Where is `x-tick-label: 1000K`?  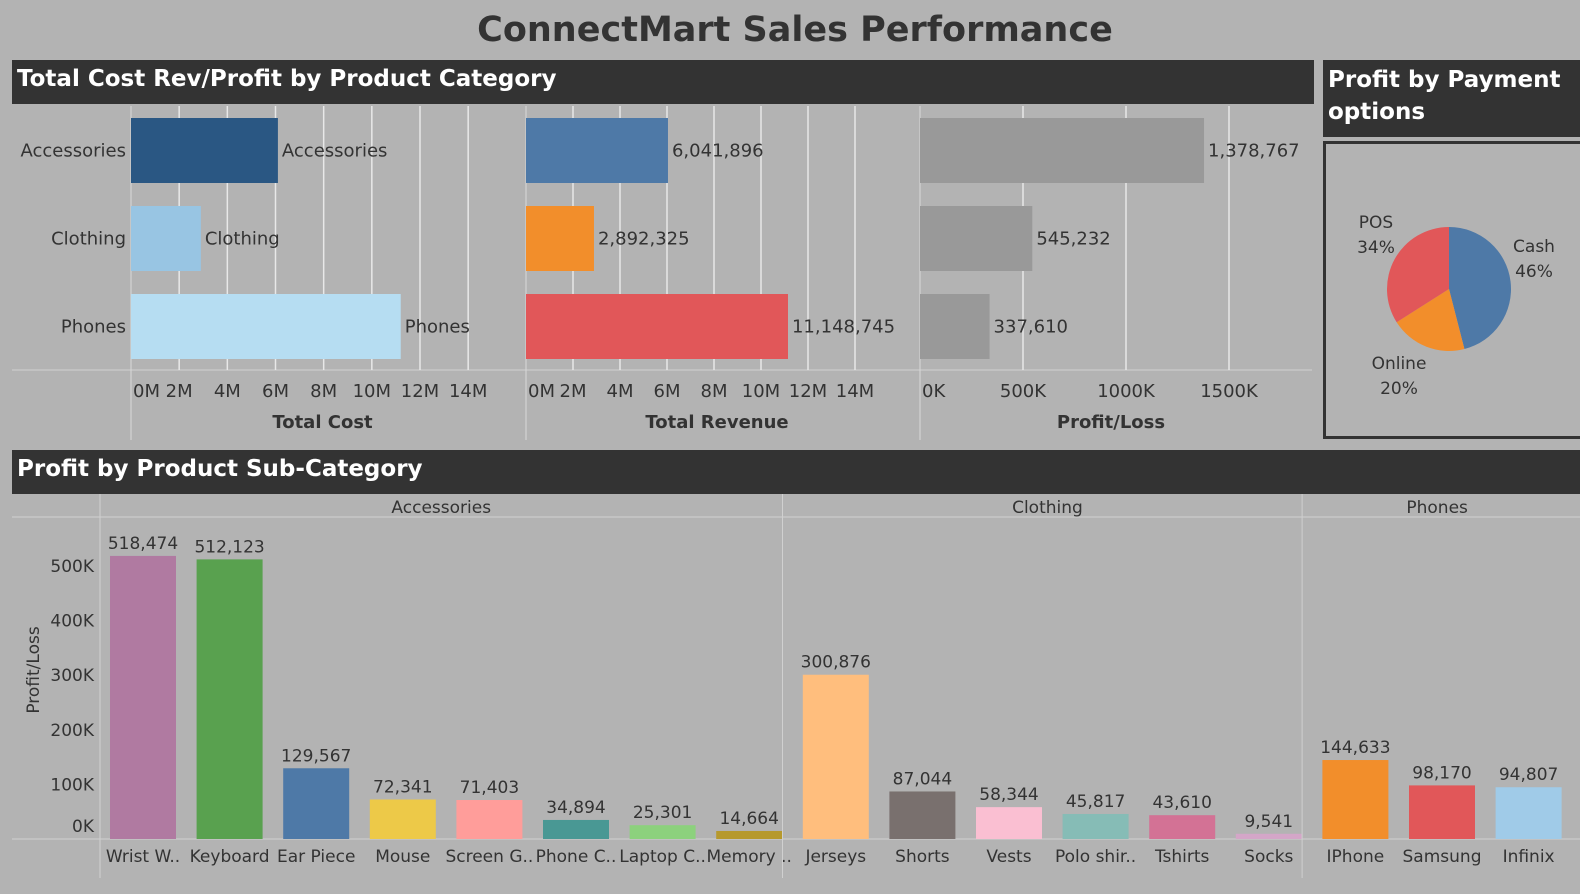 x-tick-label: 1000K is located at coordinates (1126, 391).